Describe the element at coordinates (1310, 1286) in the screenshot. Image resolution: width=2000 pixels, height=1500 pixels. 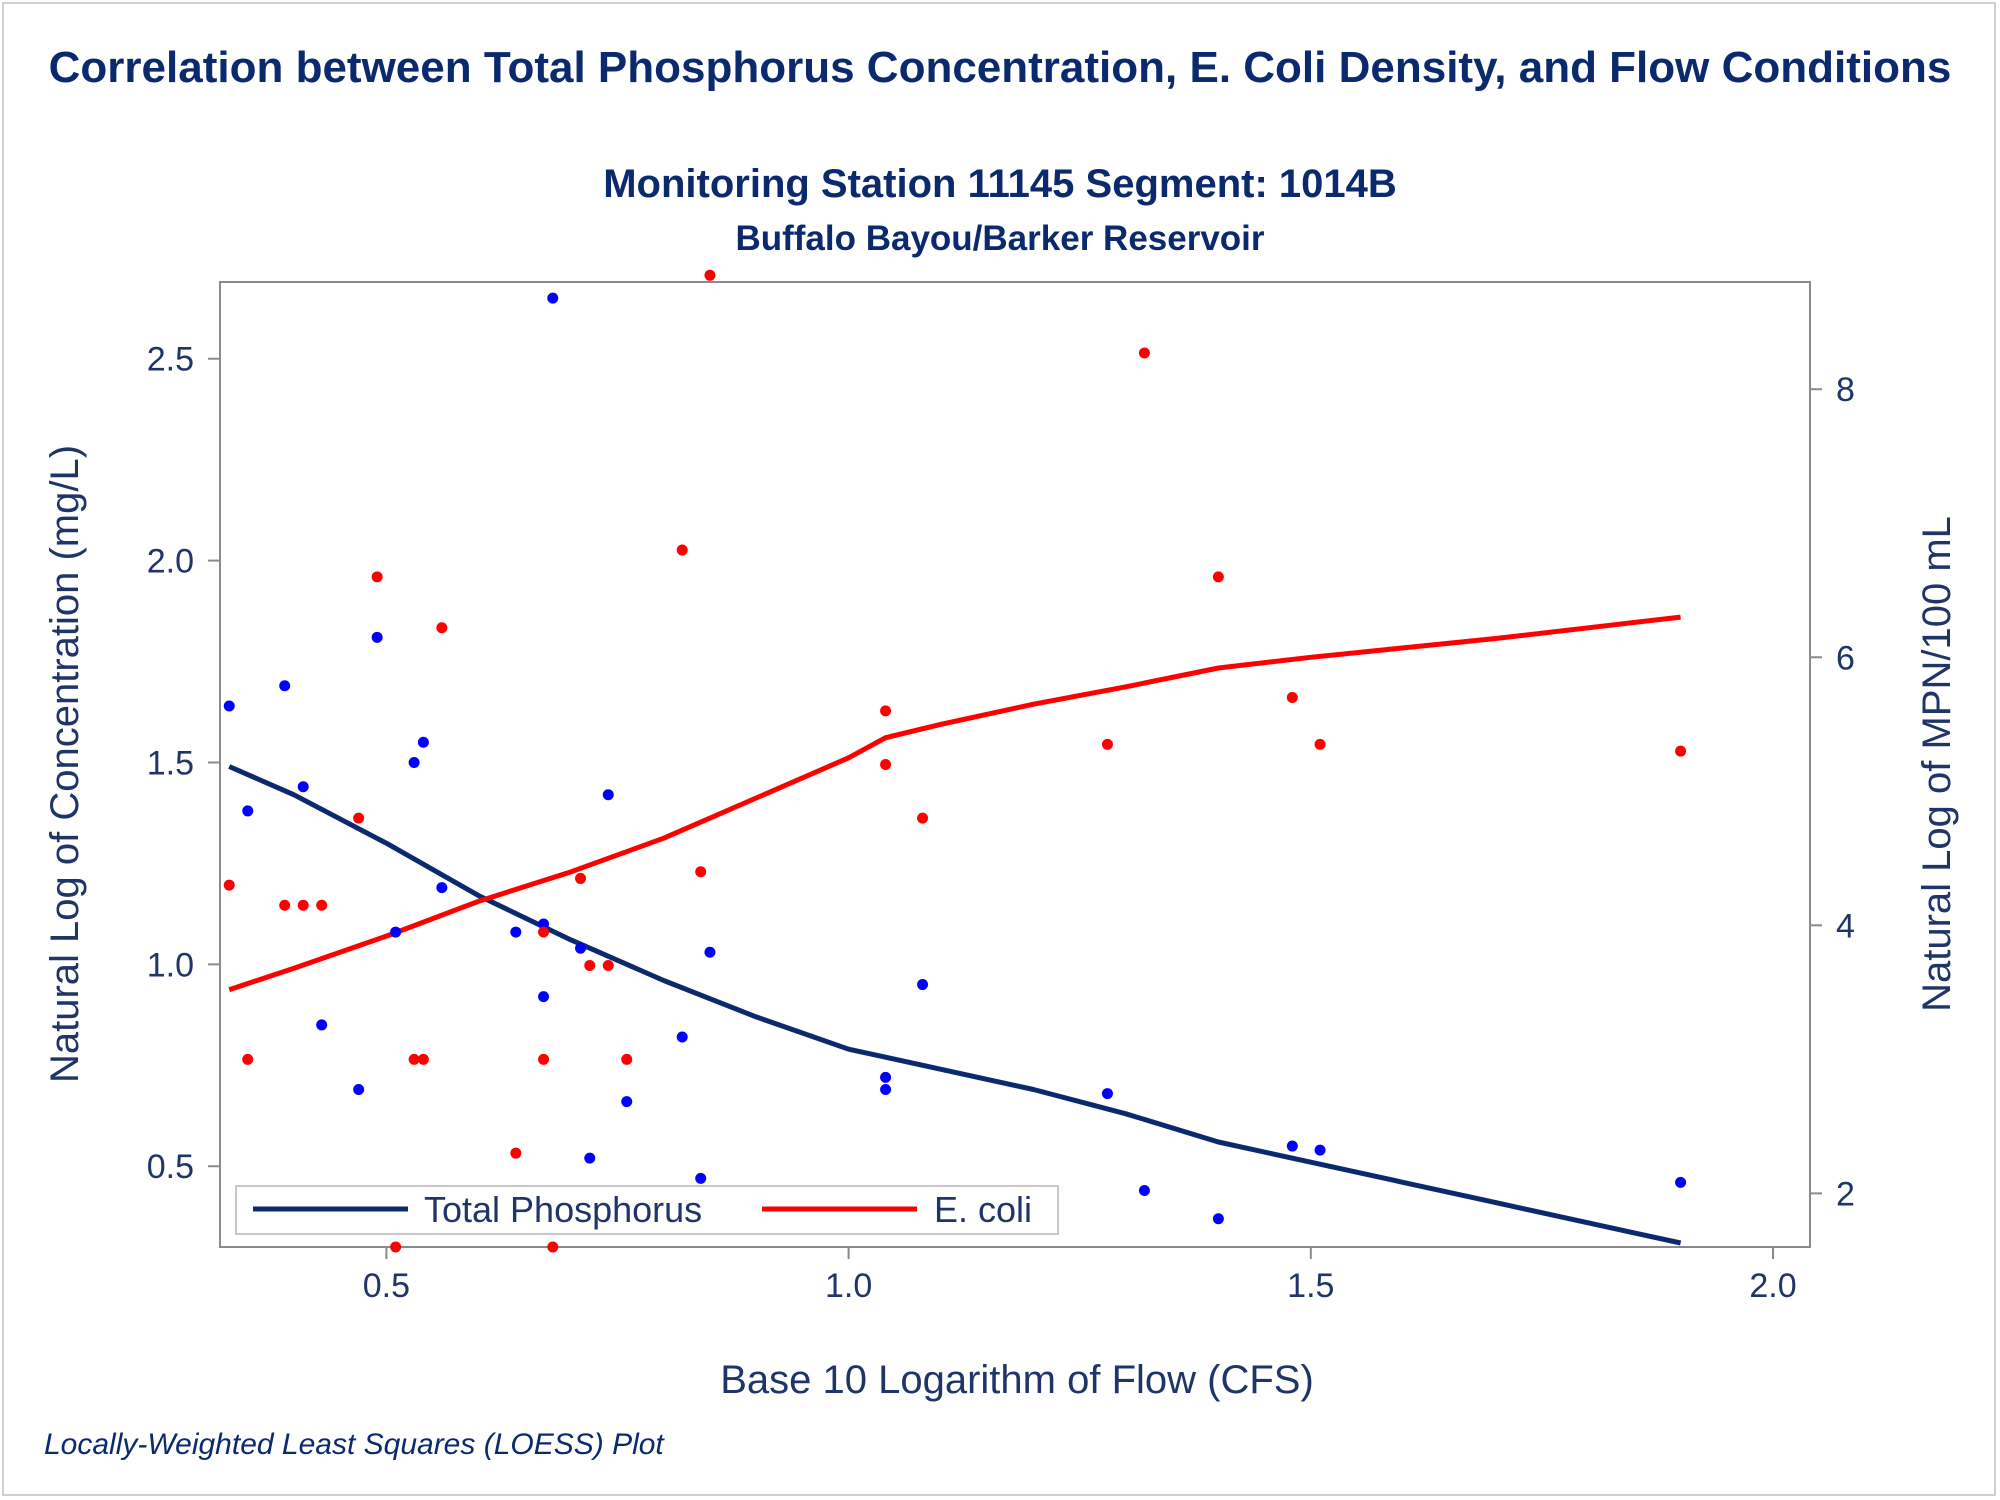
I see `x-tick-label: 1.5` at that location.